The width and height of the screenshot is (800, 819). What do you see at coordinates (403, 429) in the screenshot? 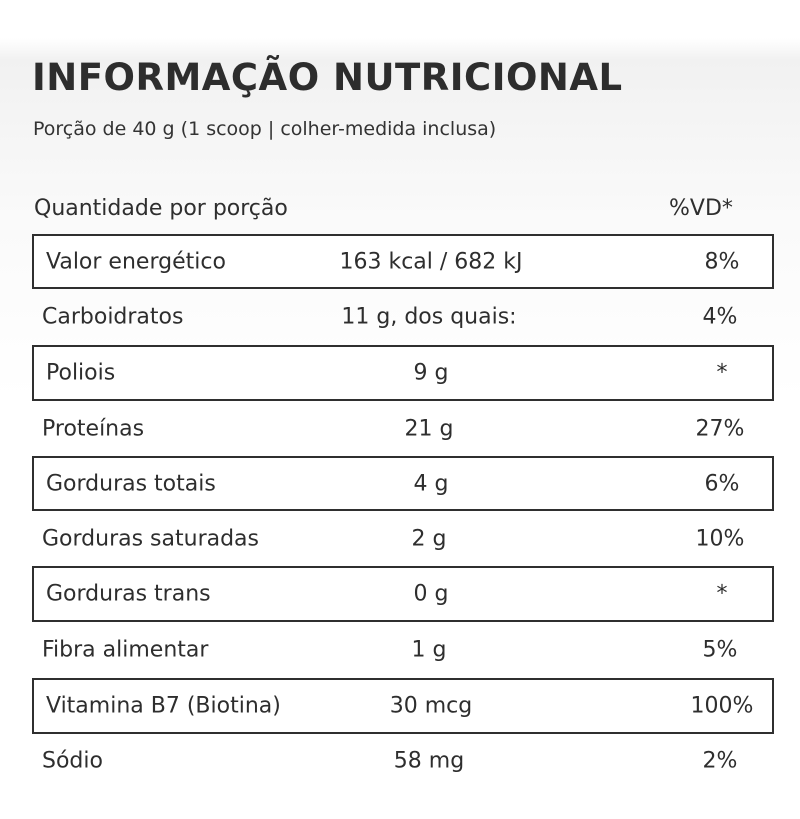
I see `table-row: Proteínas 21 g 27%` at bounding box center [403, 429].